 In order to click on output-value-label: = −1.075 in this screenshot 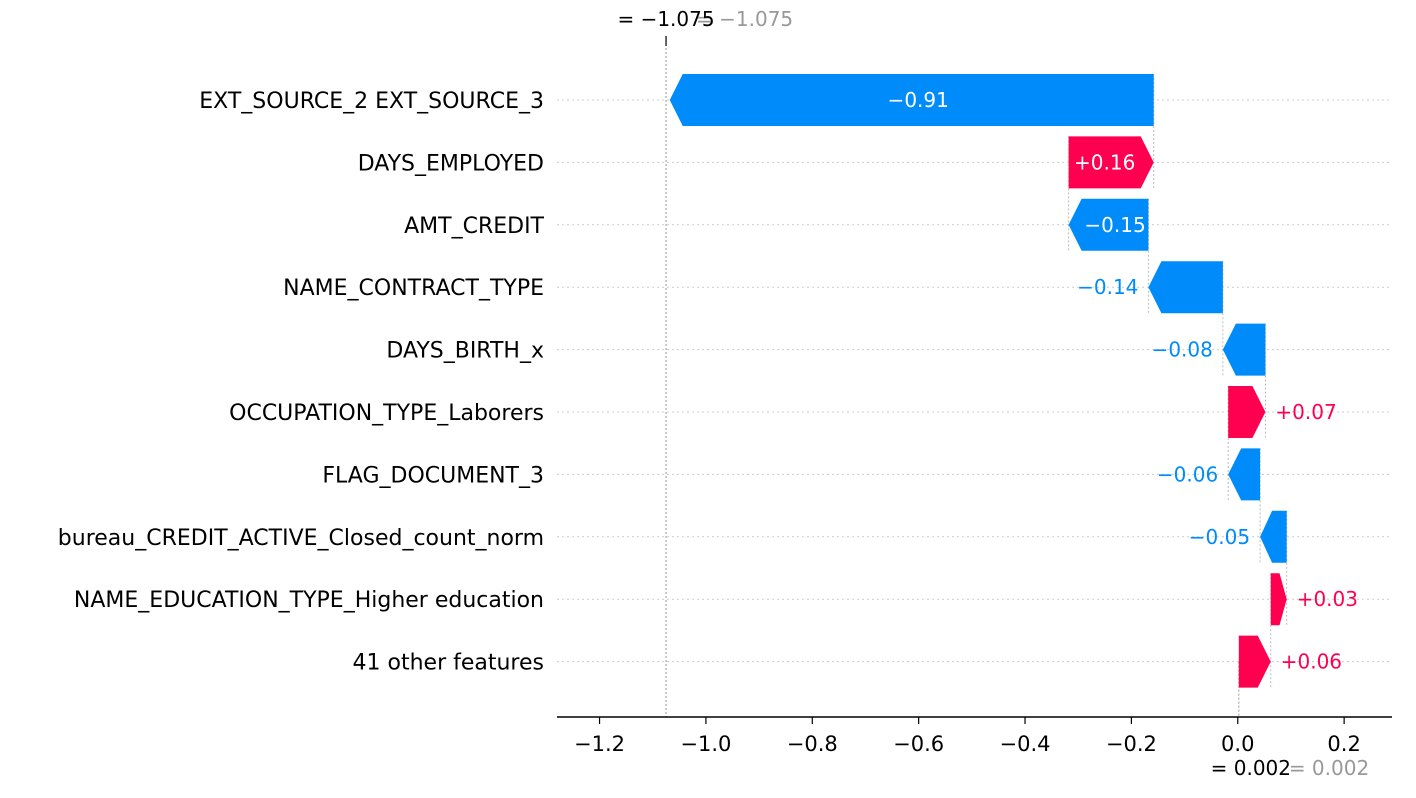, I will do `click(665, 19)`.